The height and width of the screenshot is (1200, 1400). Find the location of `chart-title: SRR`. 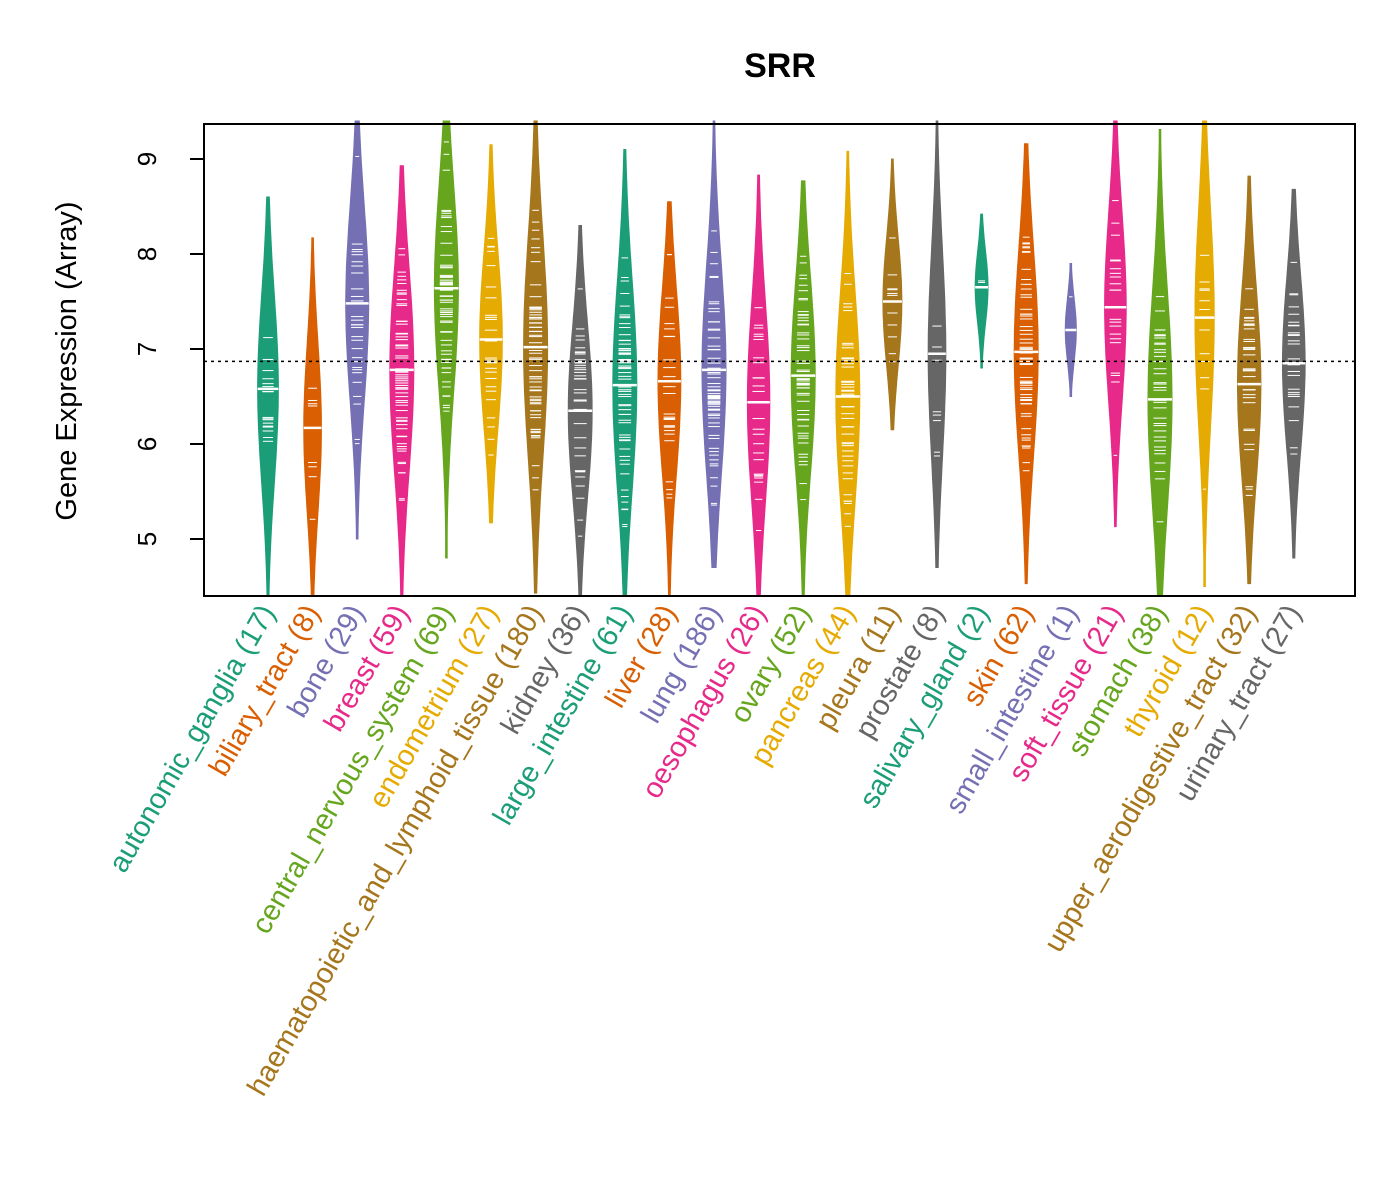

chart-title: SRR is located at coordinates (780, 66).